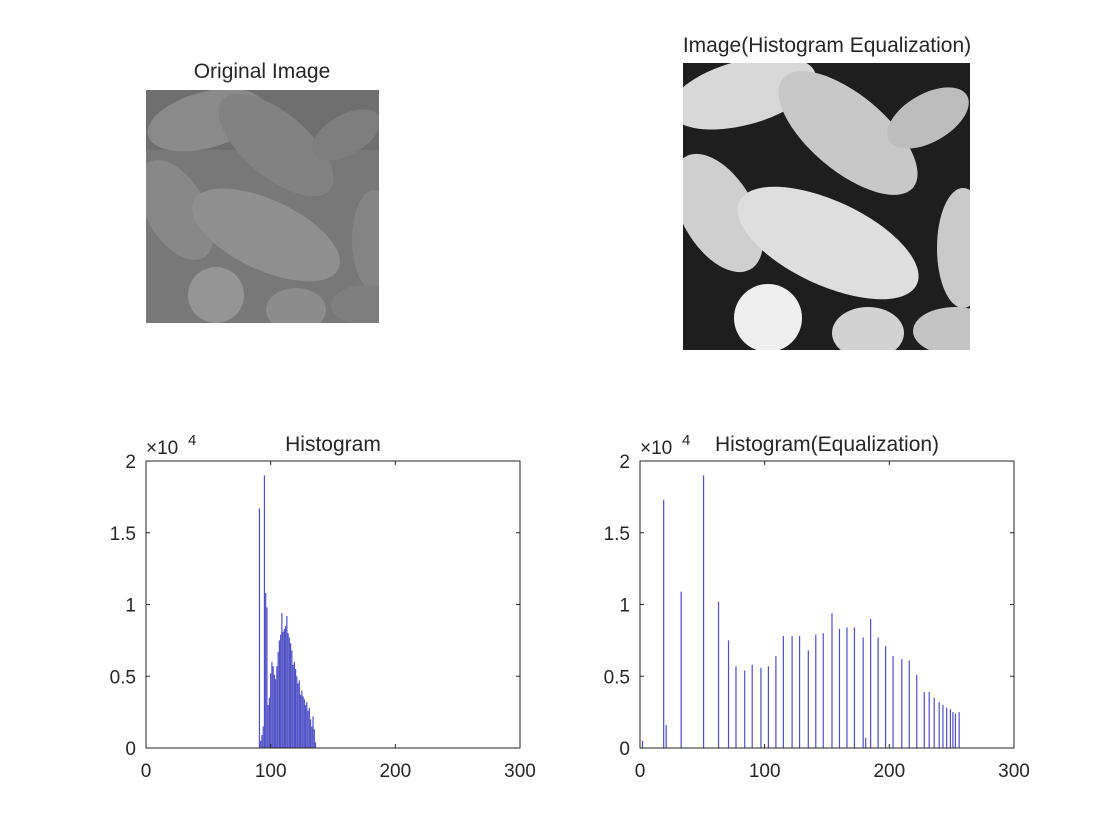 The image size is (1120, 840). I want to click on original-image, so click(262, 206).